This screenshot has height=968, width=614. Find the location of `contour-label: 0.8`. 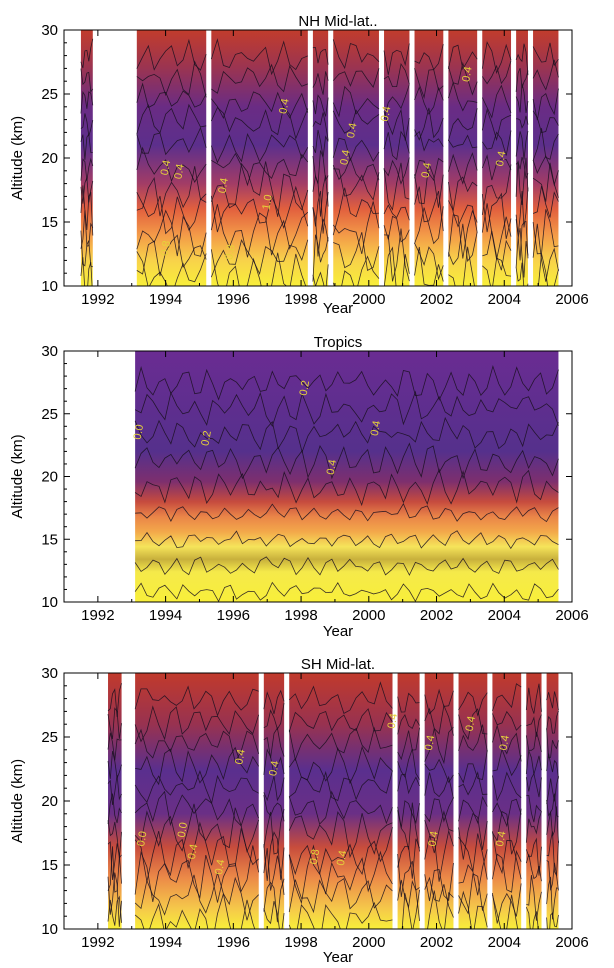

contour-label: 0.8 is located at coordinates (230, 252).